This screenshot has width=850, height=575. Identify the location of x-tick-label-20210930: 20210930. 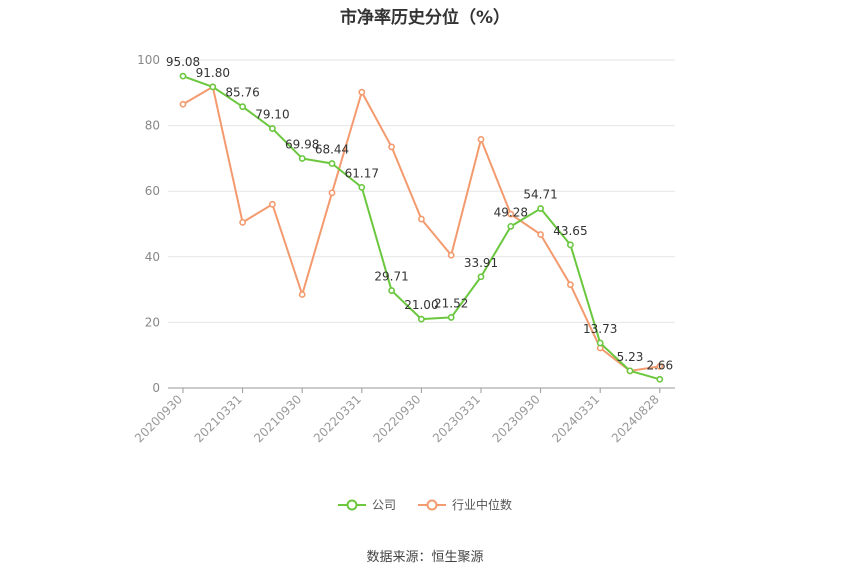
(277, 418).